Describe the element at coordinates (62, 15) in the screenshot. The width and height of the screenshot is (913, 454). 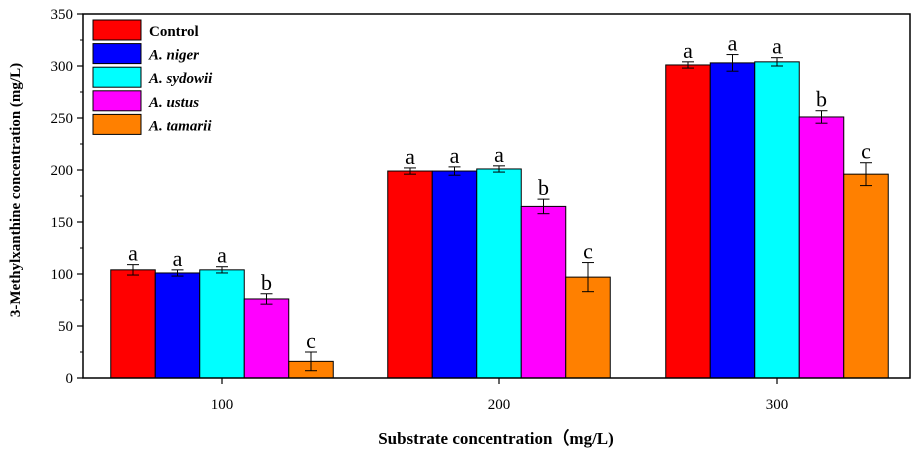
I see `y-tick-label: 350` at that location.